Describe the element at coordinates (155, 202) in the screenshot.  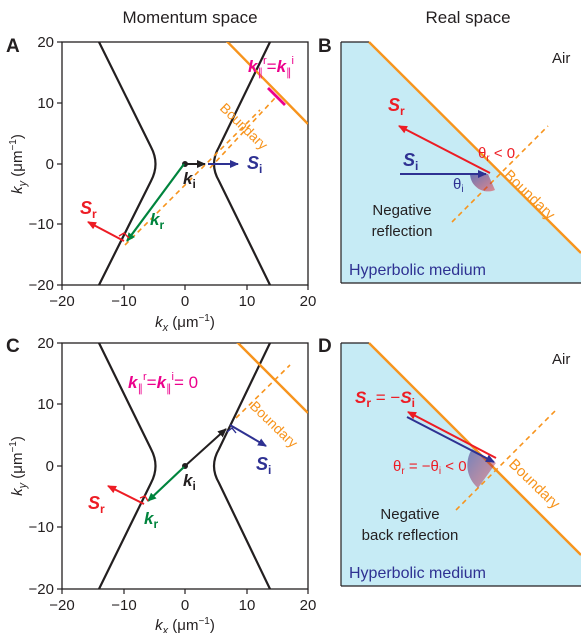
I see `panel-a-kr-vector` at that location.